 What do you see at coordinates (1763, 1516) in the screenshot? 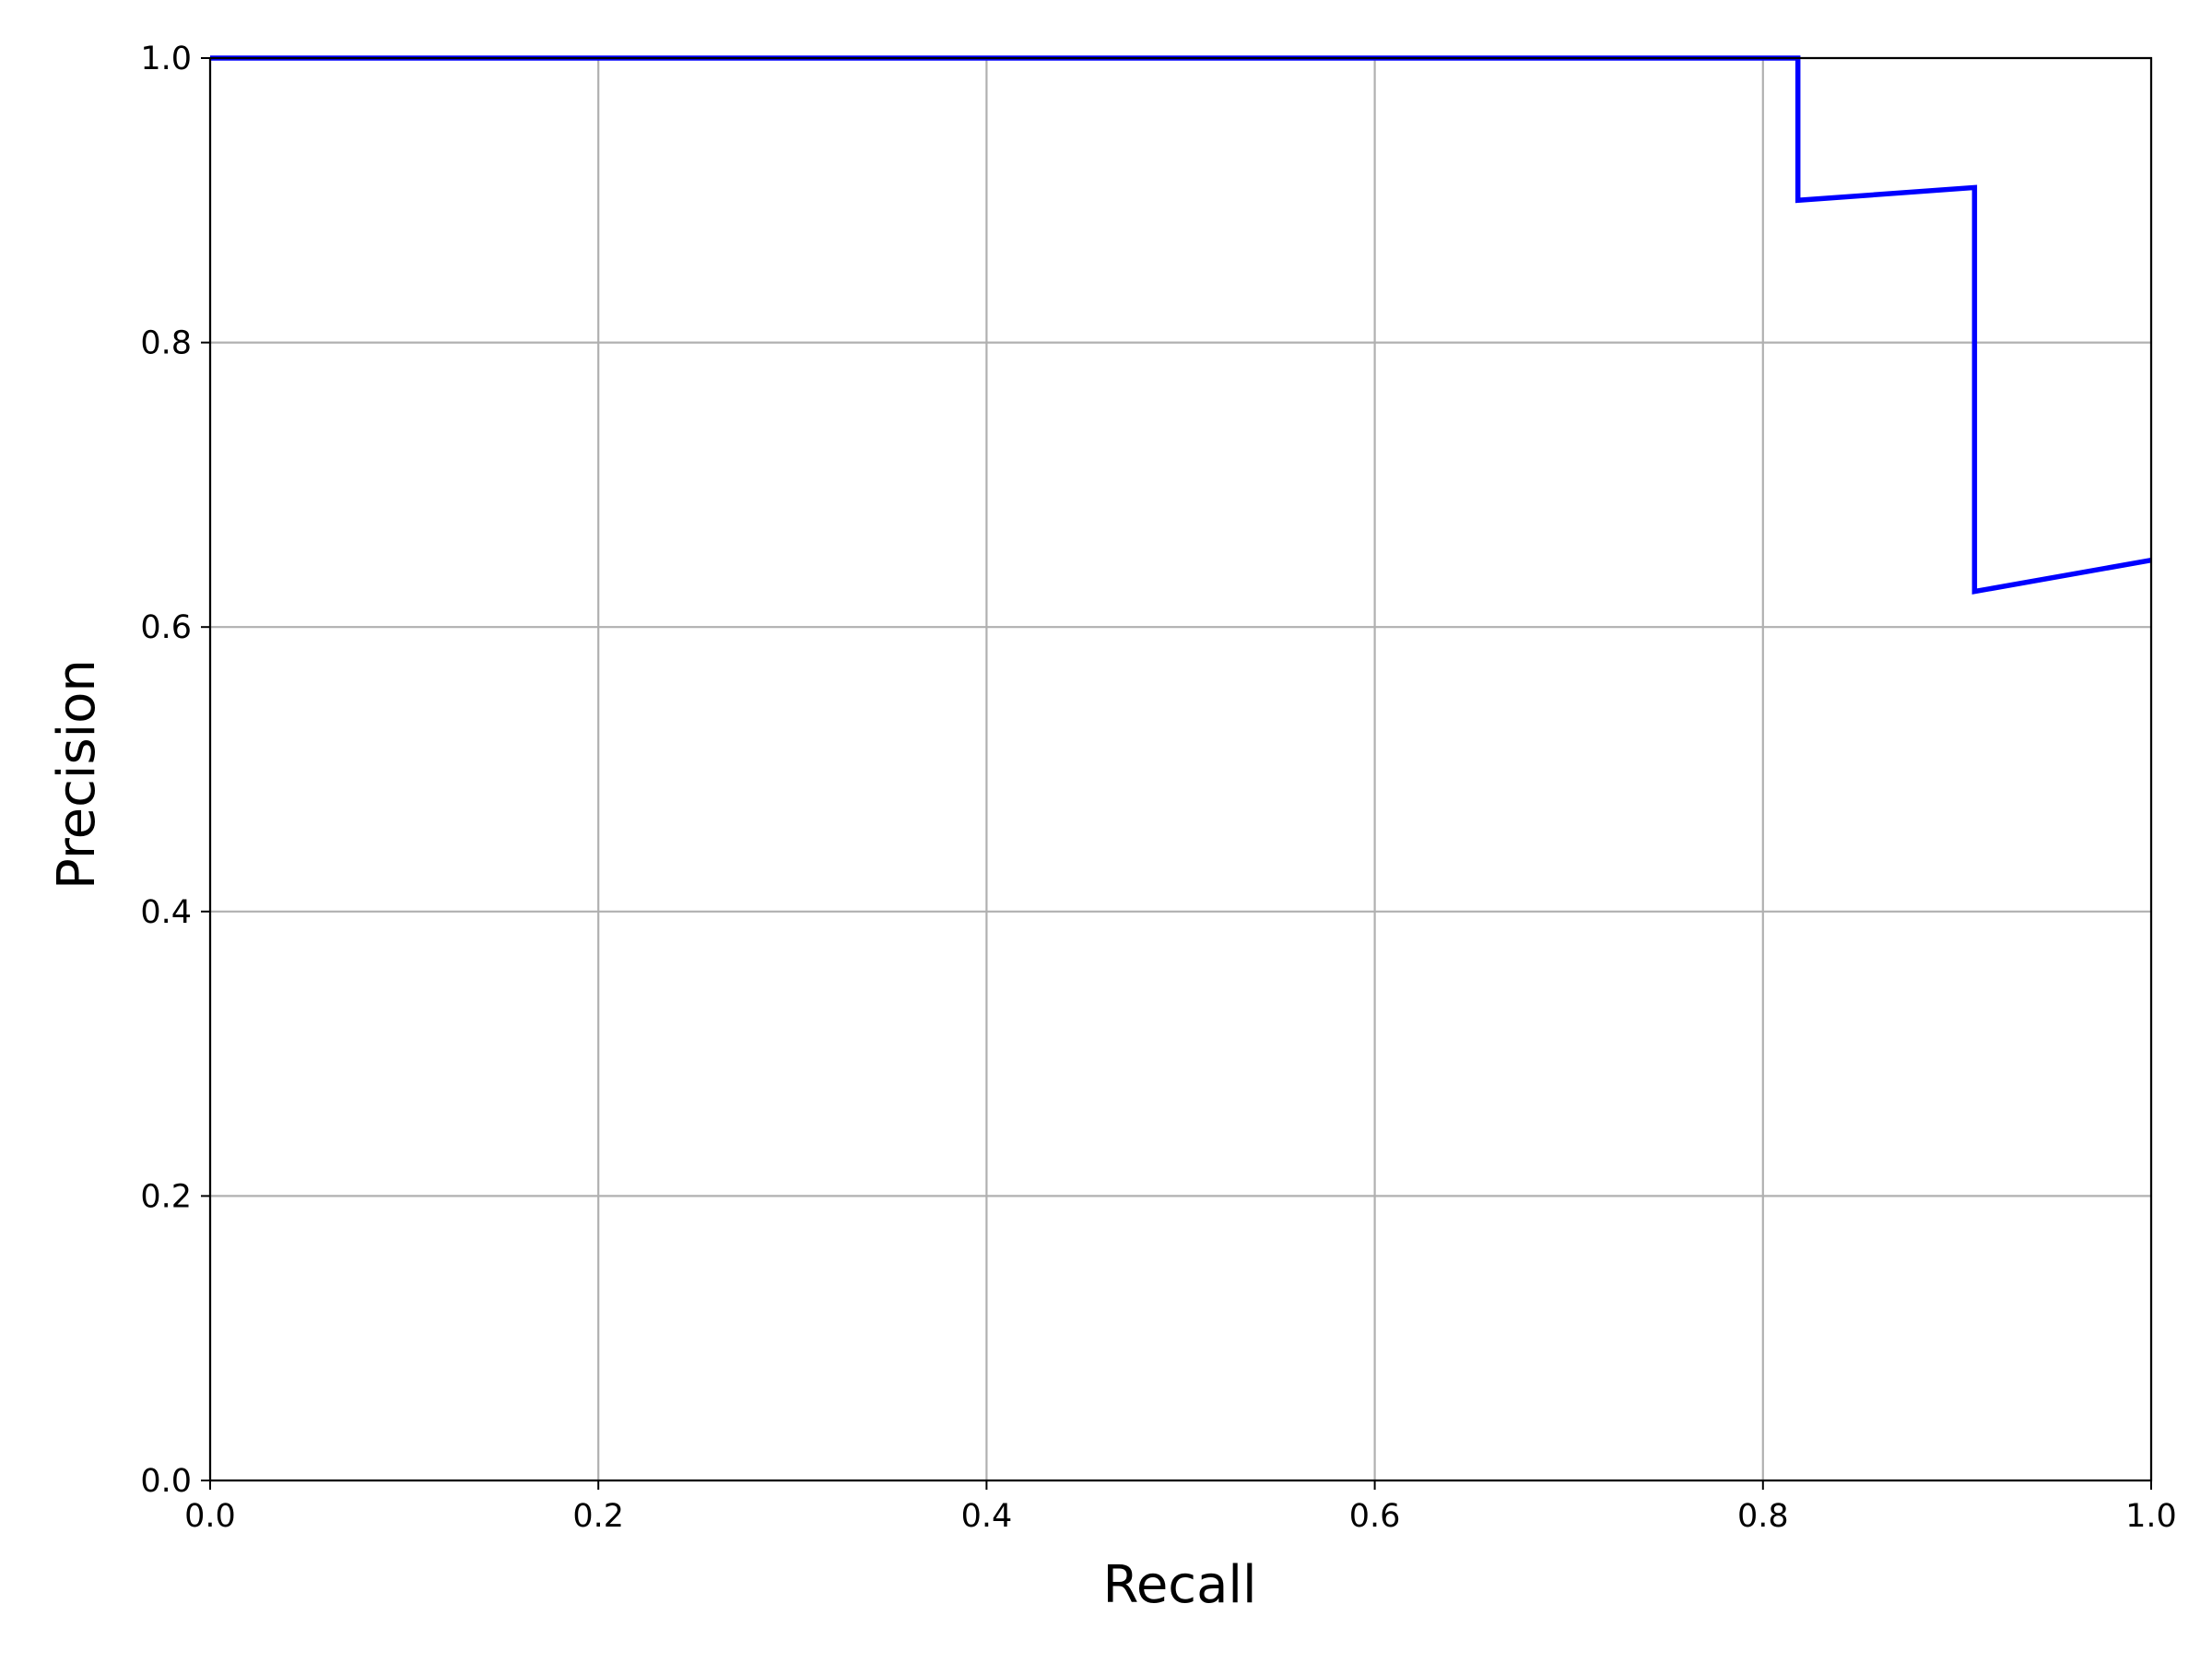
I see `x-tick-label: 0.8` at bounding box center [1763, 1516].